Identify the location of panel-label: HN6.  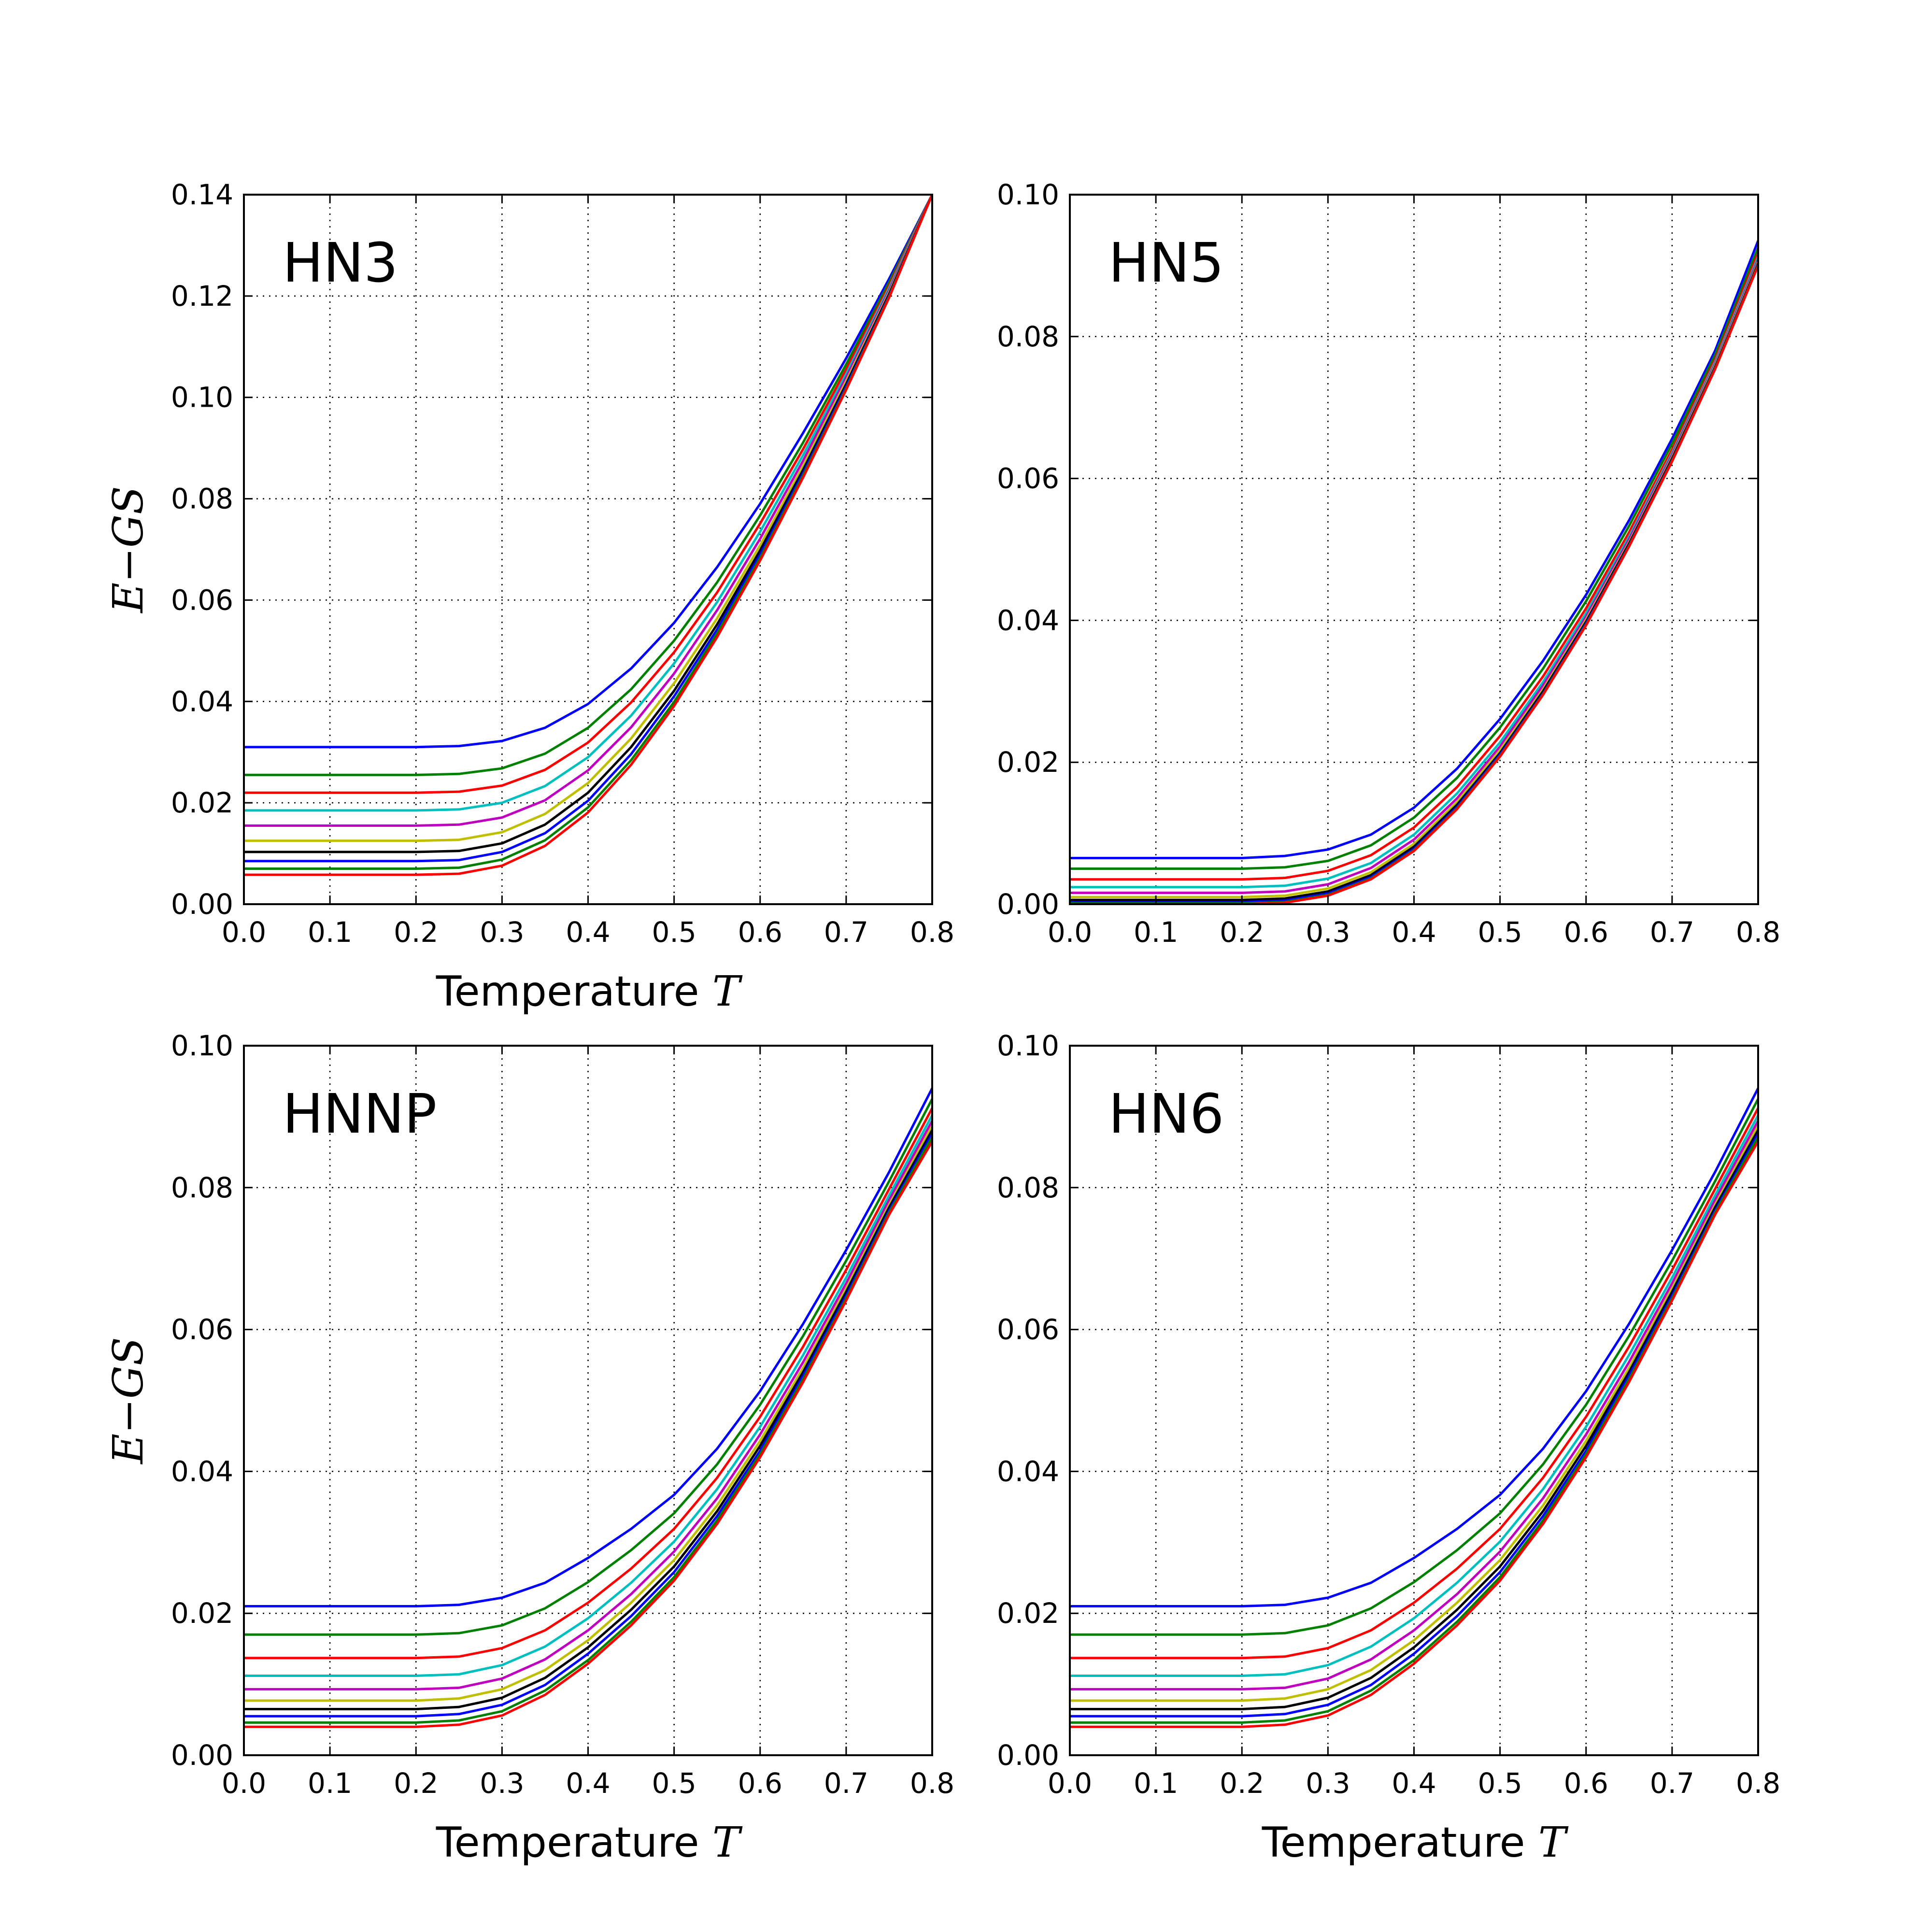
(1166, 1114).